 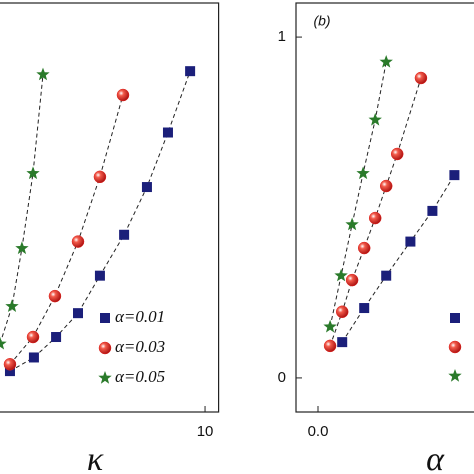 What do you see at coordinates (205, 431) in the screenshot?
I see `x-tick-label: 10` at bounding box center [205, 431].